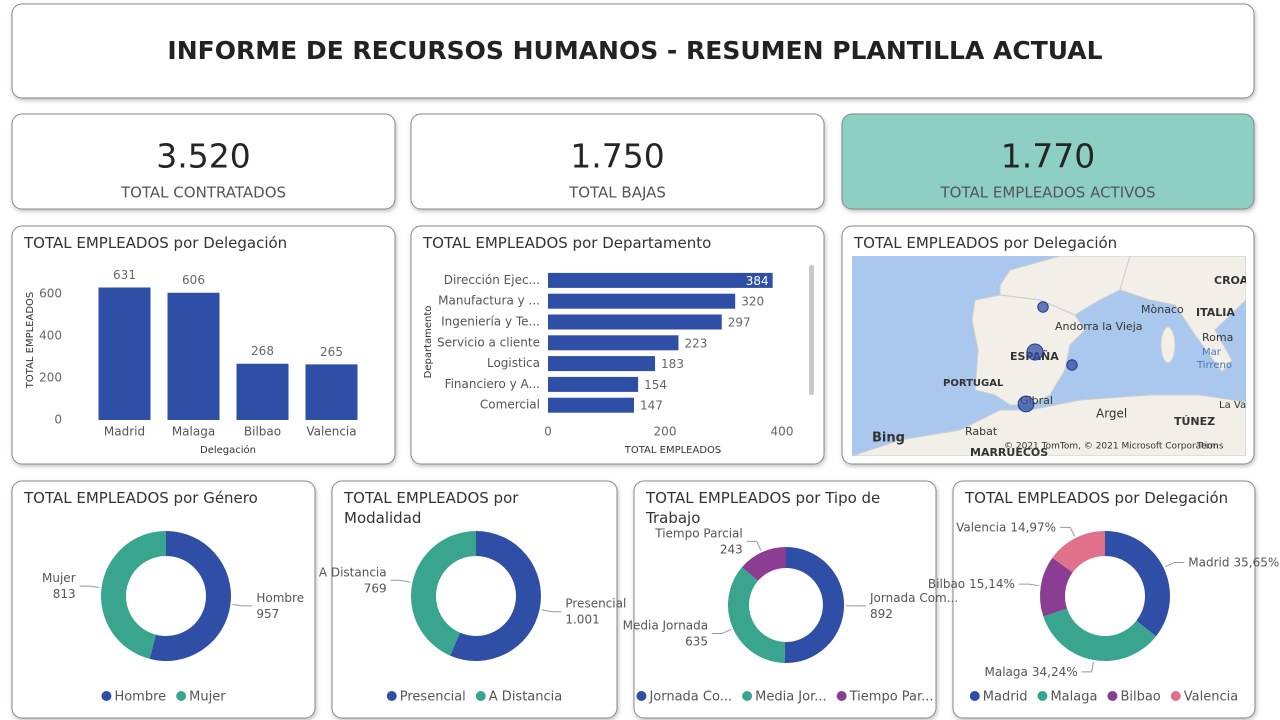 Image resolution: width=1280 pixels, height=720 pixels. What do you see at coordinates (913, 605) in the screenshot?
I see `data-label: Jornada Com... 892` at bounding box center [913, 605].